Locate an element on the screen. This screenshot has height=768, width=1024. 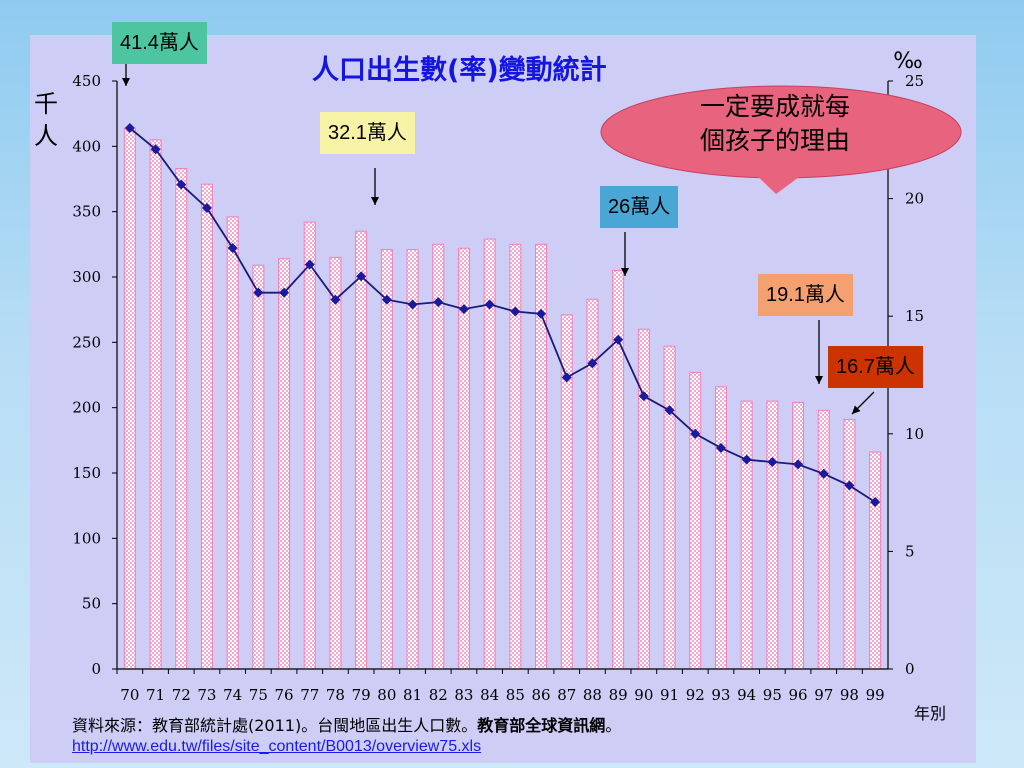
arrow-167-head is located at coordinates (856, 409).